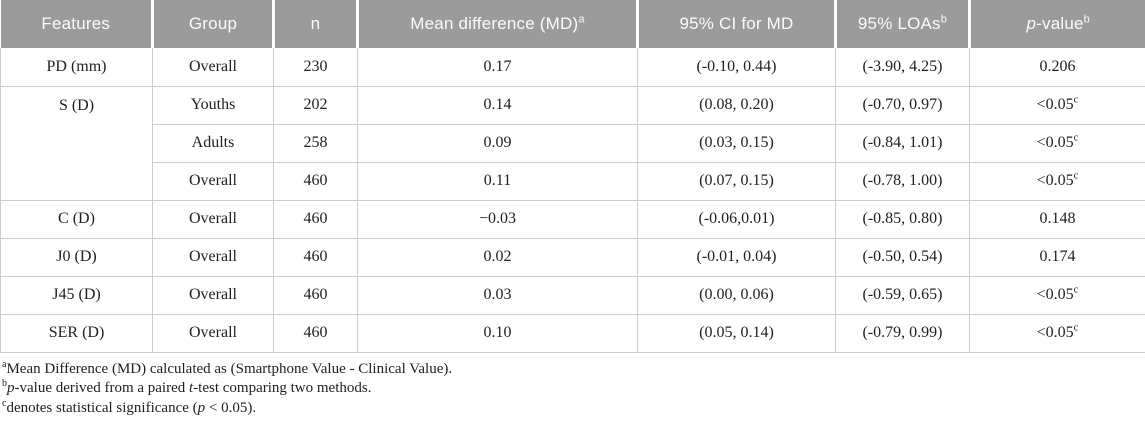 This screenshot has width=1145, height=422. What do you see at coordinates (4, 364) in the screenshot?
I see `footnote-a-marker: a` at bounding box center [4, 364].